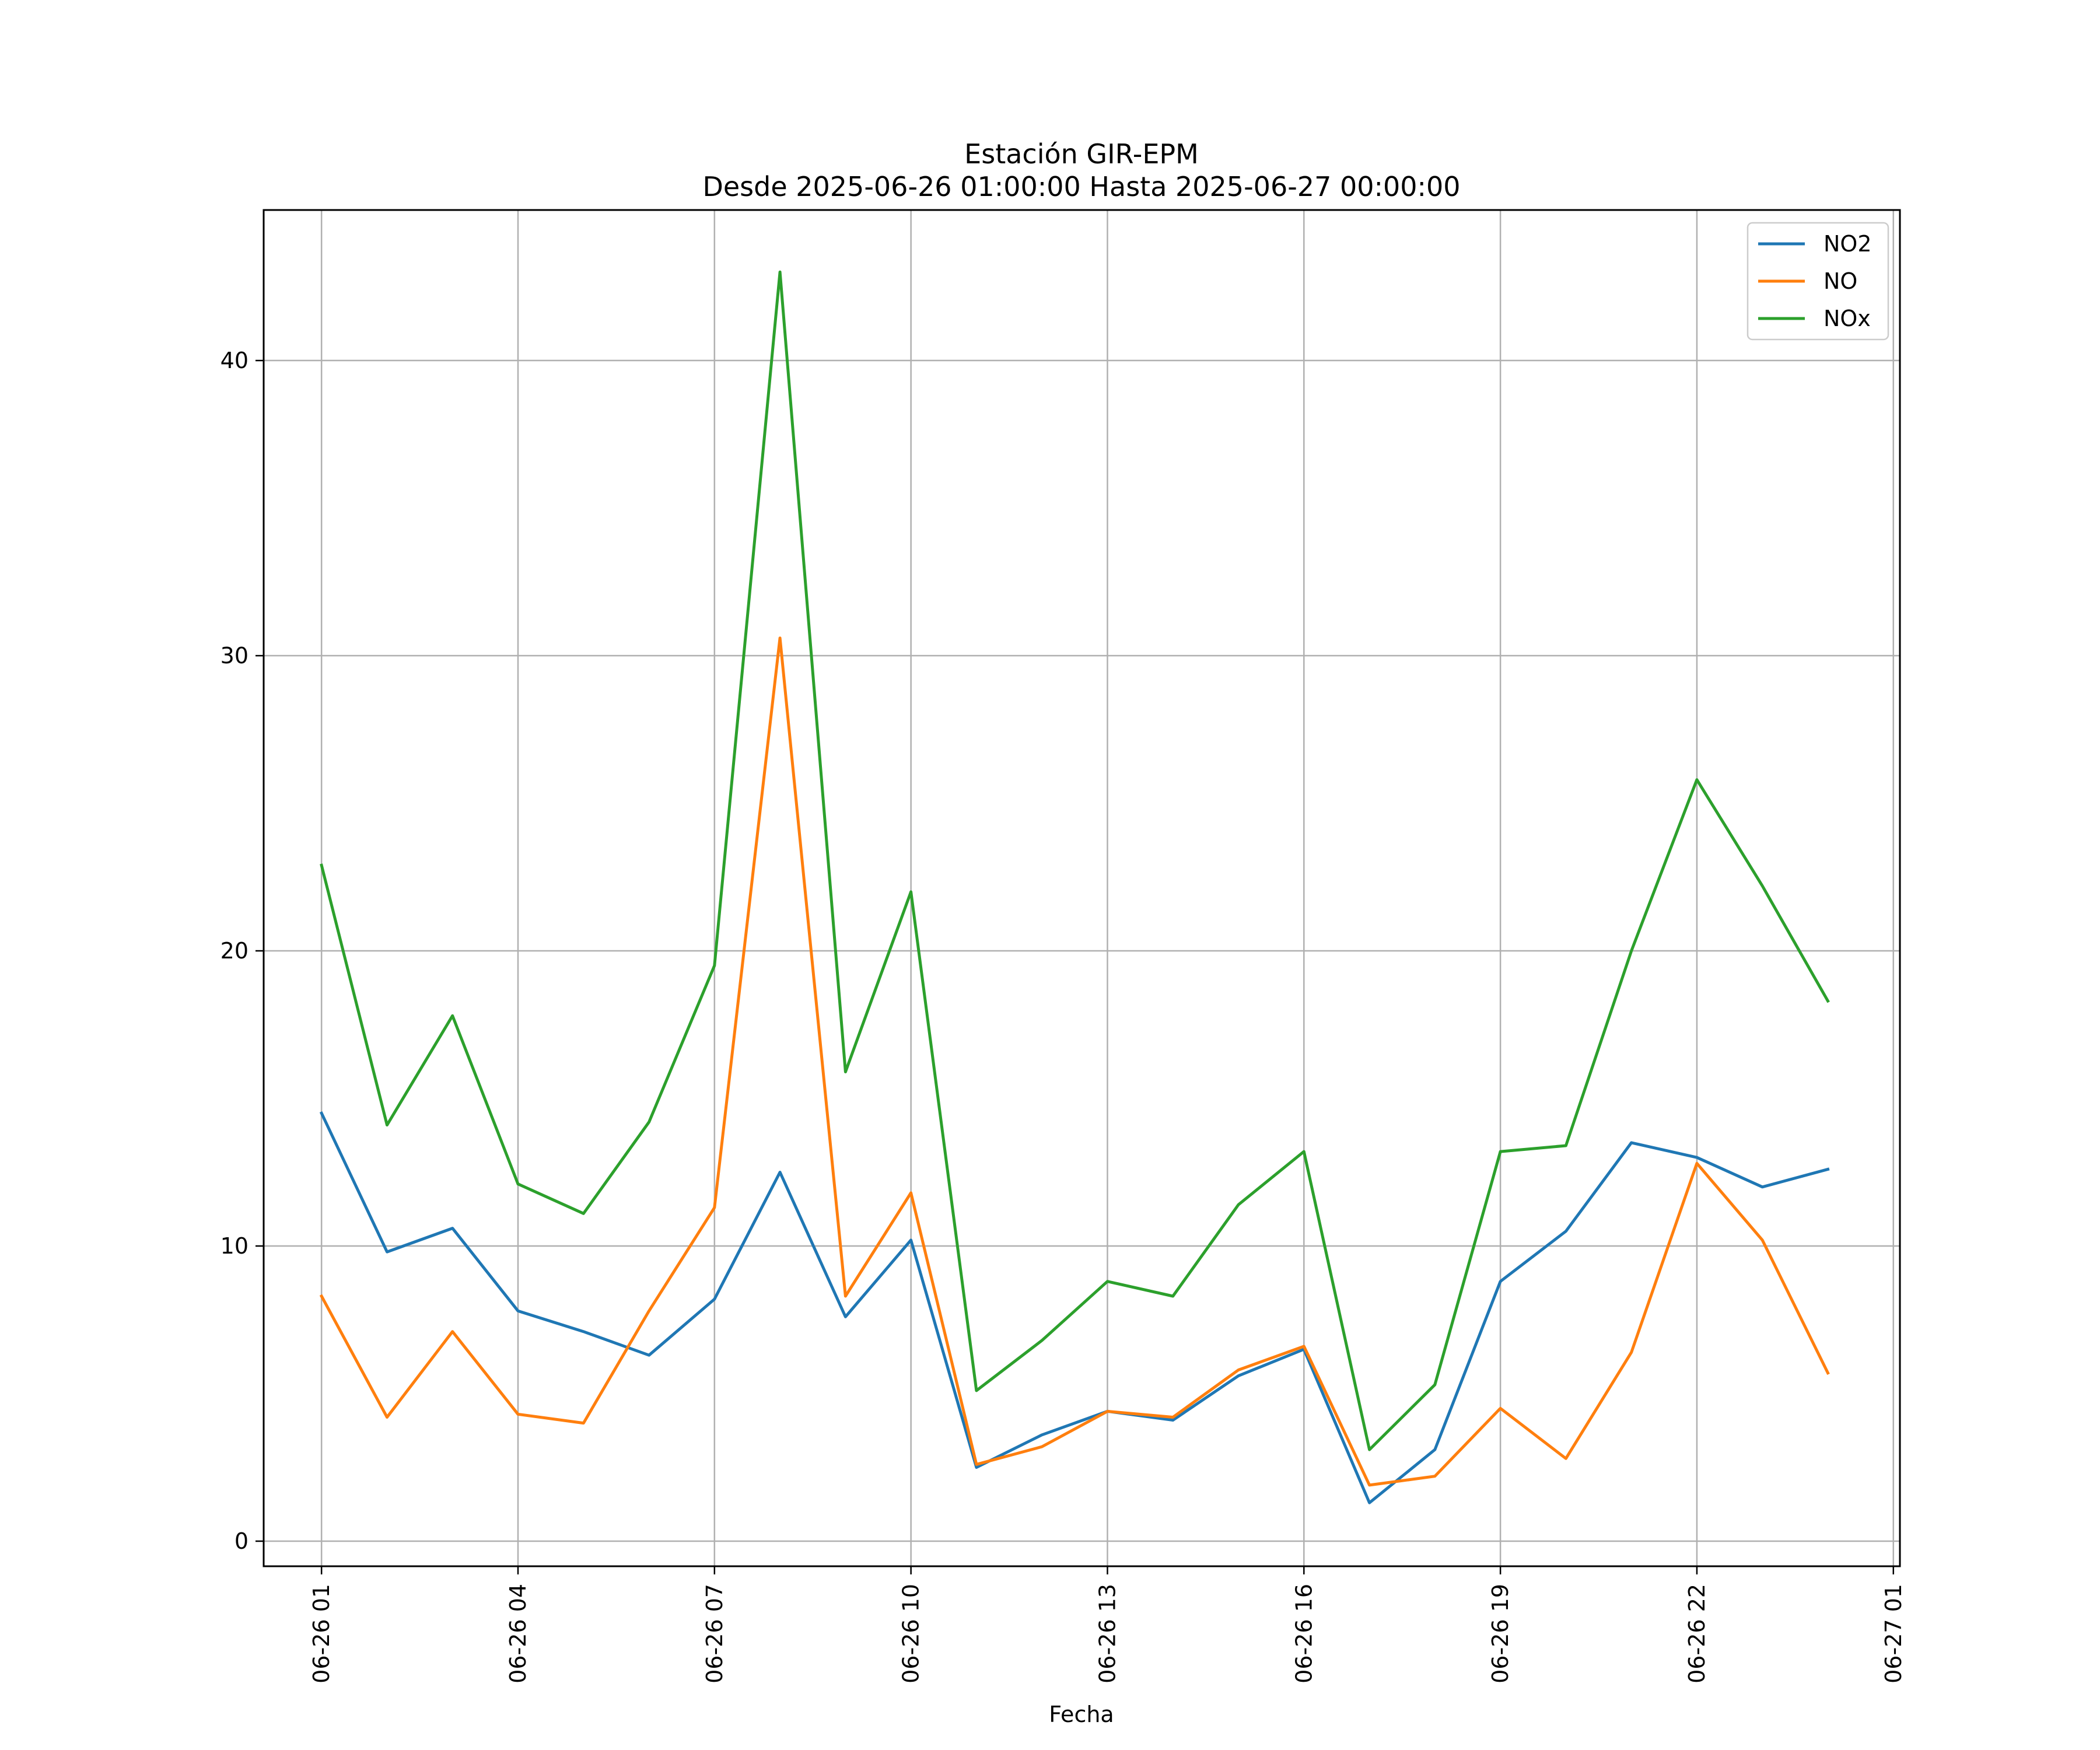 The height and width of the screenshot is (1750, 2100). Describe the element at coordinates (518, 1634) in the screenshot. I see `x-tick-label: 06-26 04` at that location.